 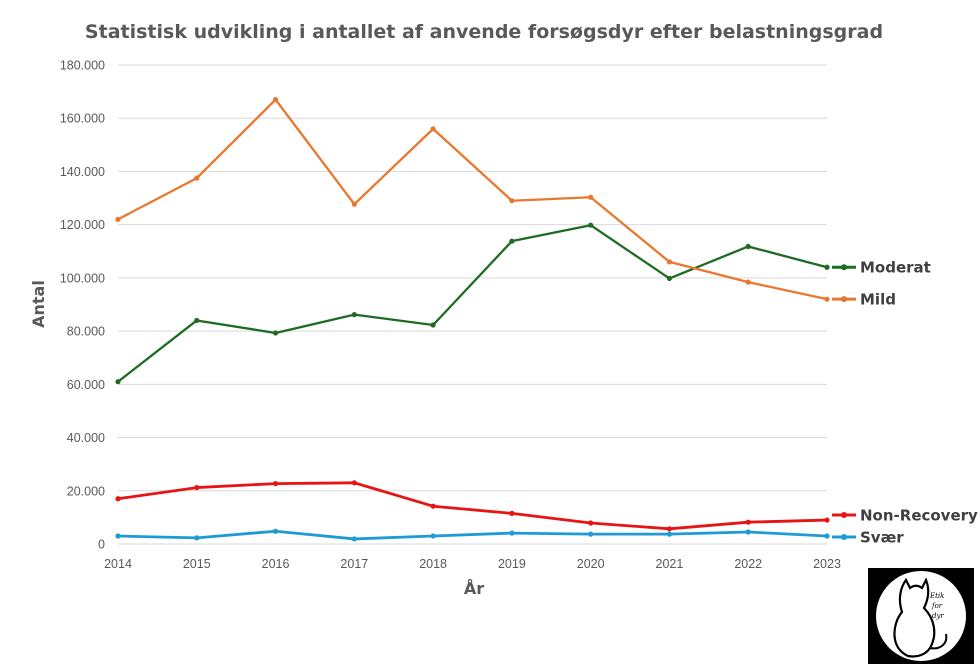 What do you see at coordinates (118, 564) in the screenshot?
I see `x-tick-label: 2014` at bounding box center [118, 564].